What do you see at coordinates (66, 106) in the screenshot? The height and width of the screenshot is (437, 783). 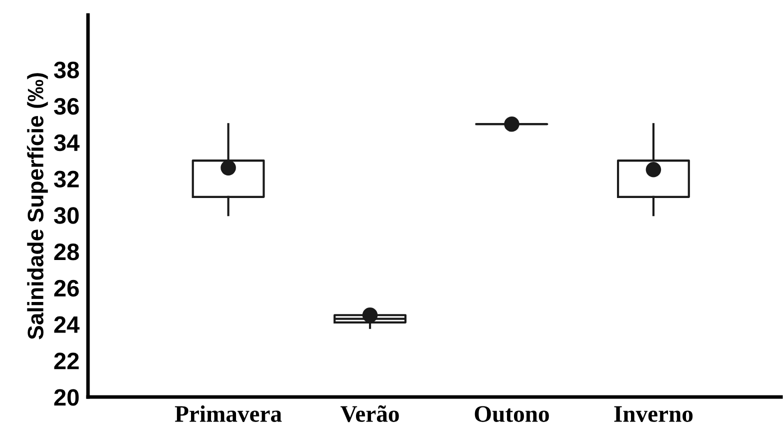 I see `y-tick-label: 36` at bounding box center [66, 106].